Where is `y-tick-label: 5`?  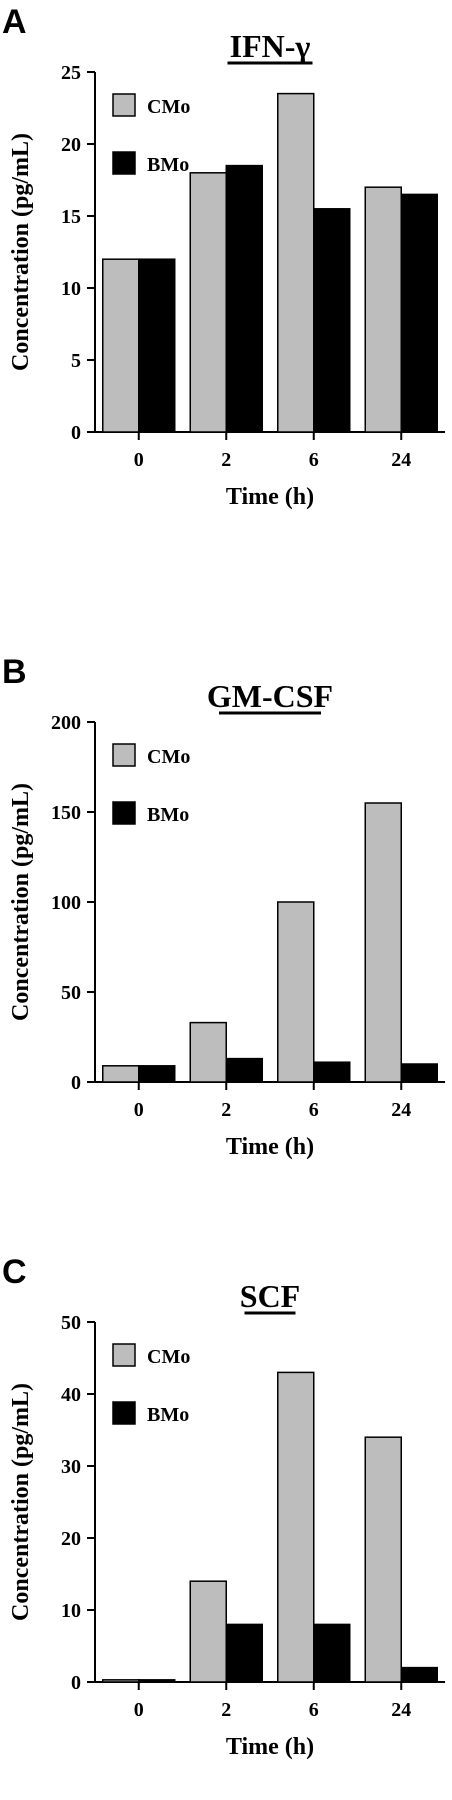 y-tick-label: 5 is located at coordinates (76, 361).